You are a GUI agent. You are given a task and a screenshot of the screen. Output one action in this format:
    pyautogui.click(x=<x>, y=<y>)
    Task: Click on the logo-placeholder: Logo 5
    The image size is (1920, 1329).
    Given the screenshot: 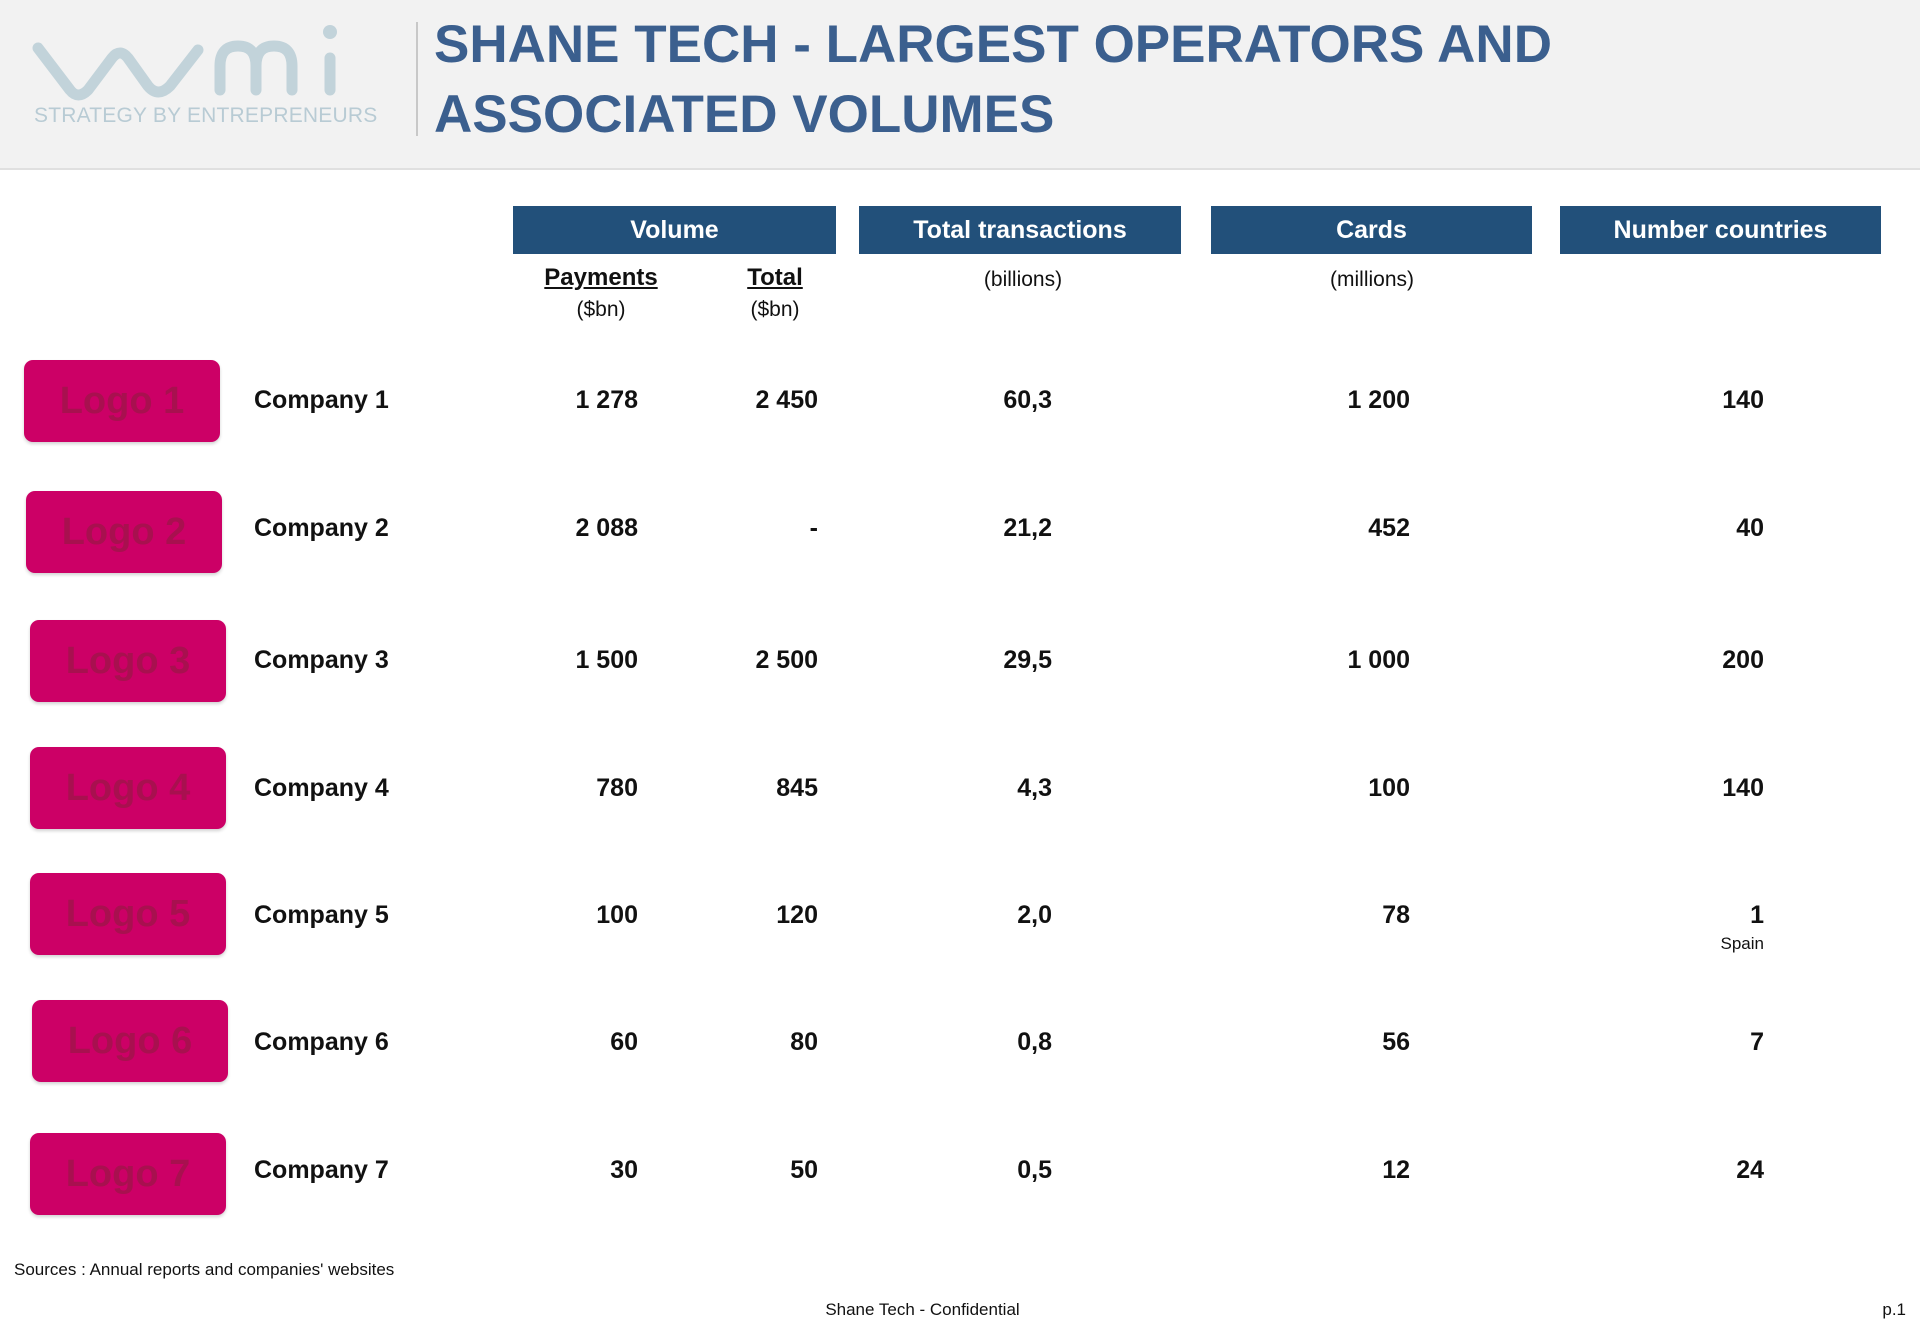 What is the action you would take?
    pyautogui.click(x=128, y=914)
    